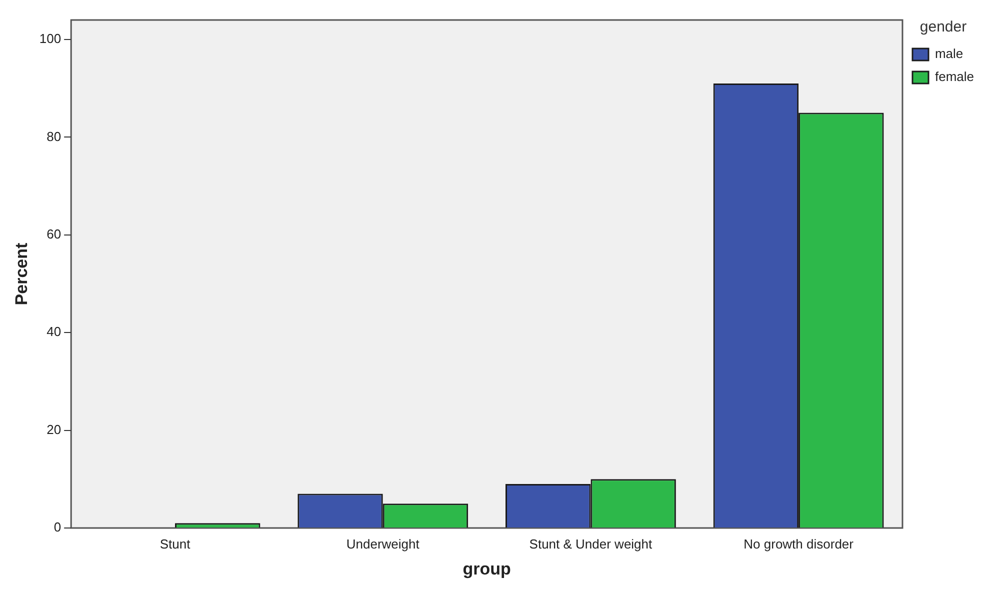 The height and width of the screenshot is (594, 997). Describe the element at coordinates (486, 568) in the screenshot. I see `x-axis-title: group` at that location.